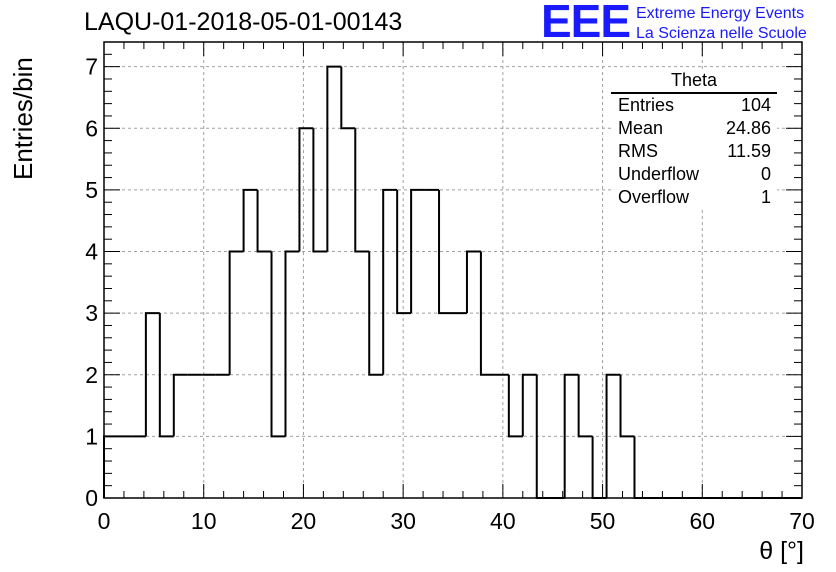  I want to click on y-tick-label: 4, so click(91, 252).